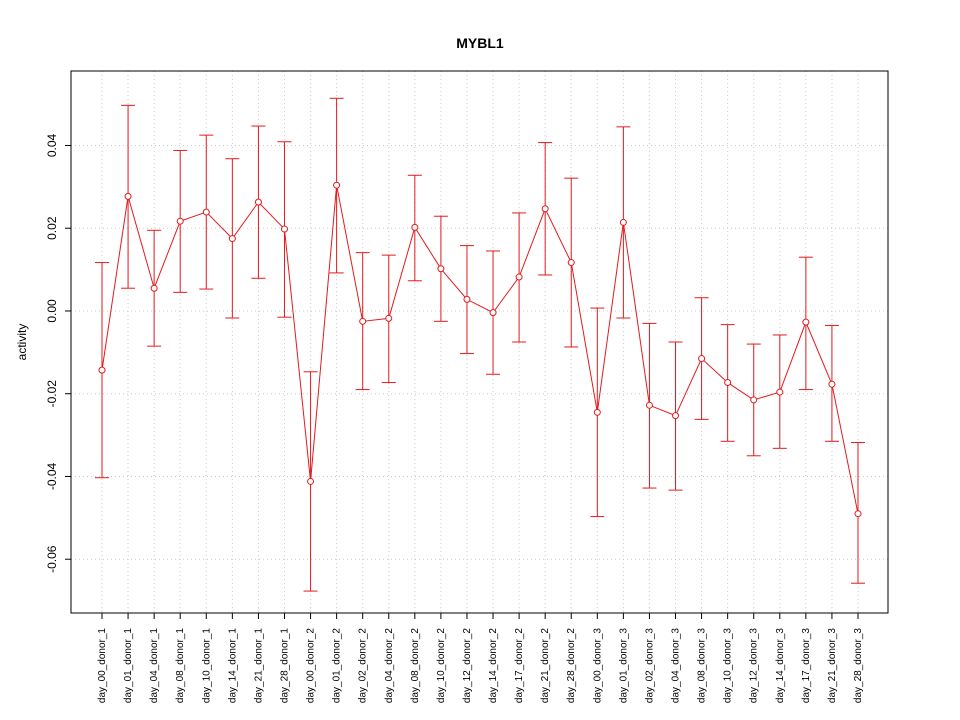 This screenshot has width=960, height=720. I want to click on y-tick-label: 0.02, so click(52, 228).